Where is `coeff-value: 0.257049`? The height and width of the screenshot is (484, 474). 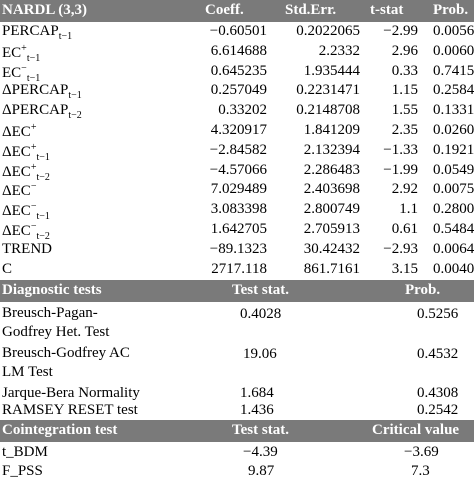 coeff-value: 0.257049 is located at coordinates (238, 90).